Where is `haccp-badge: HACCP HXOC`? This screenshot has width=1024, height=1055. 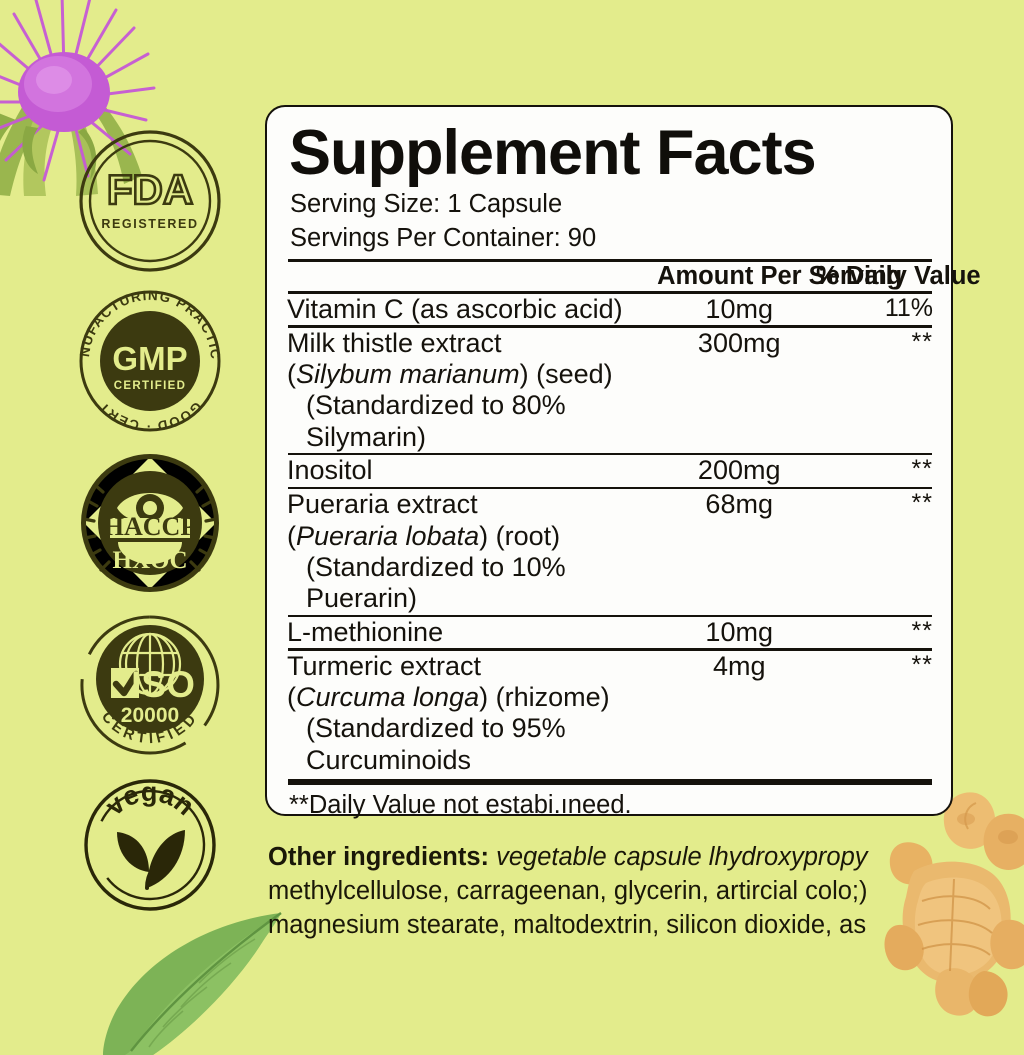
haccp-badge: HACCP HXOC is located at coordinates (150, 523).